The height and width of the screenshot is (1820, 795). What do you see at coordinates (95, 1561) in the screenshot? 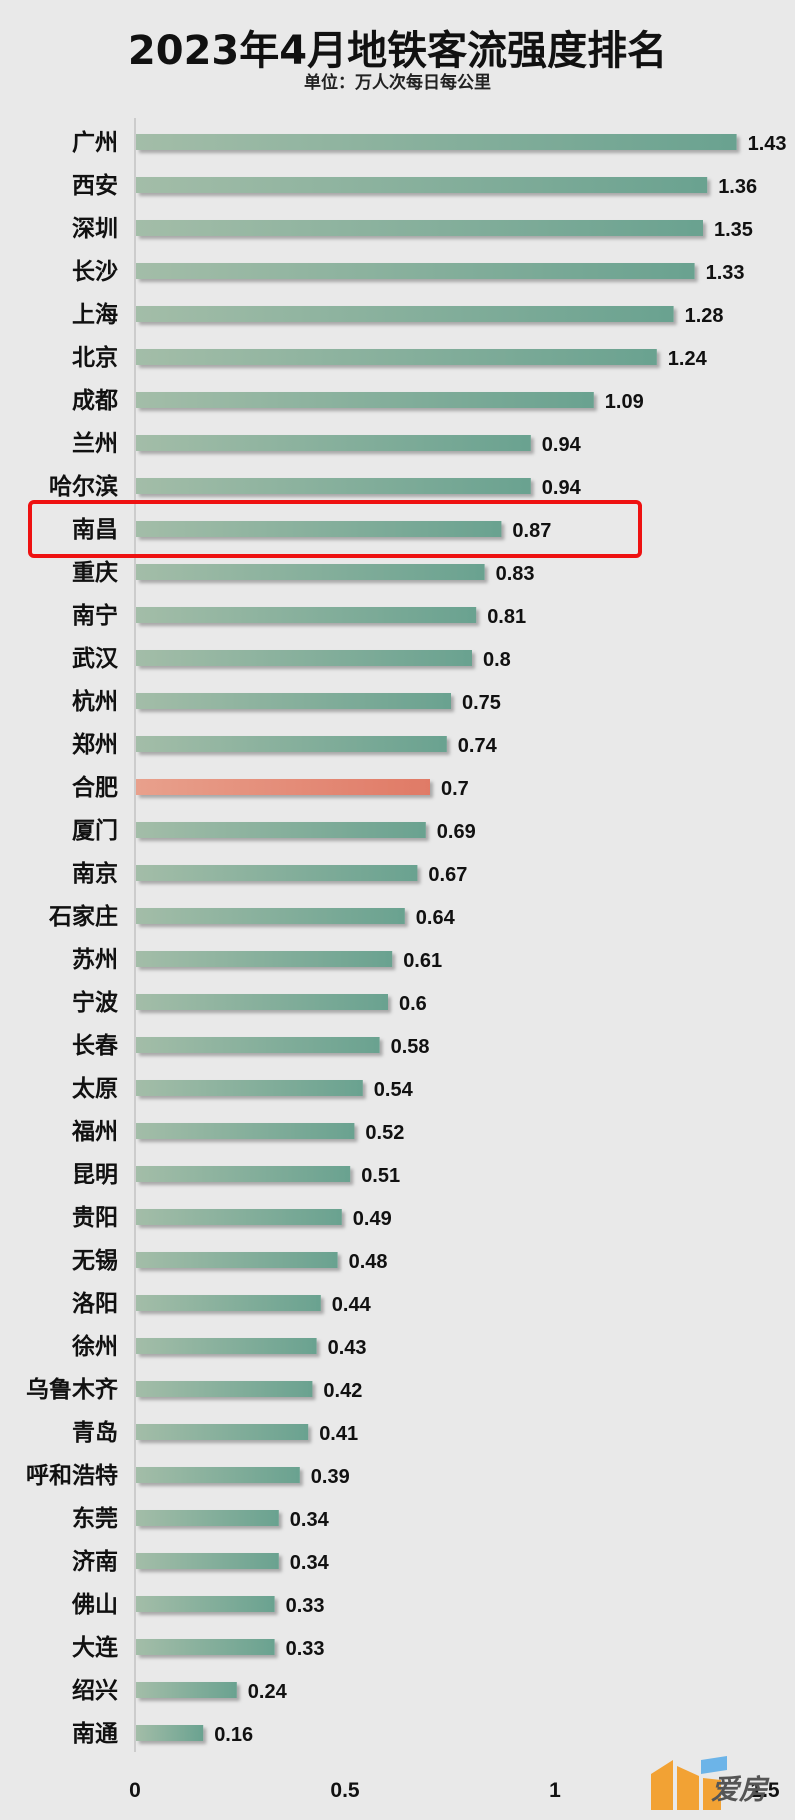
I see `category-label: 济南` at bounding box center [95, 1561].